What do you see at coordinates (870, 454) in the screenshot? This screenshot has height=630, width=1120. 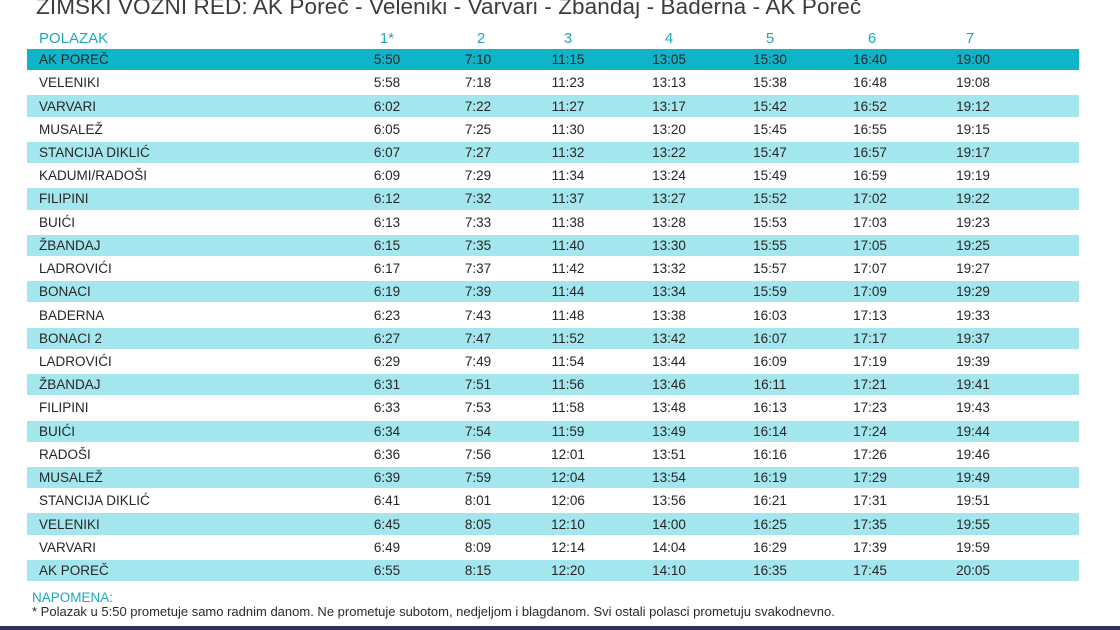 I see `departure-time: 17:26` at bounding box center [870, 454].